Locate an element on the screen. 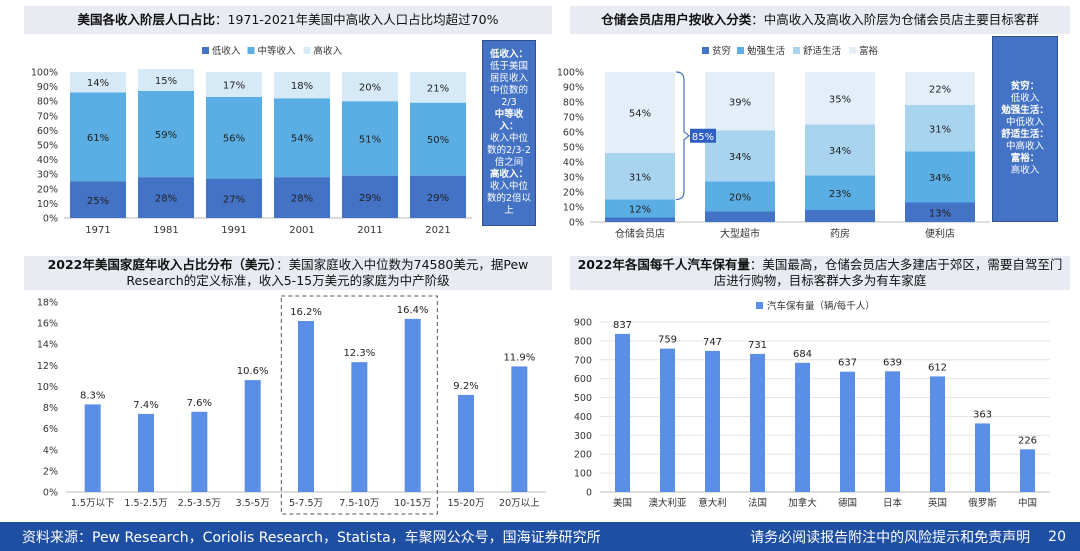 This screenshot has width=1080, height=551. p1-note-body: 低于美国居民收入中位数的2/3 is located at coordinates (508, 84).